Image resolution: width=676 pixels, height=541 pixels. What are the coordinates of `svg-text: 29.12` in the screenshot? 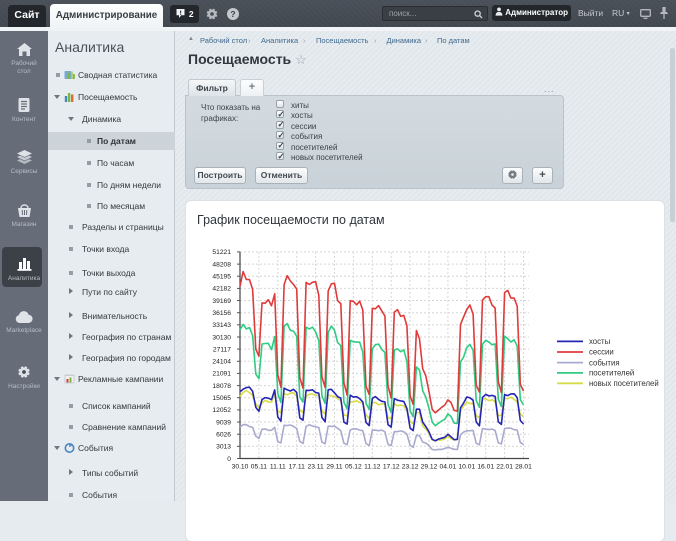 It's located at (429, 467).